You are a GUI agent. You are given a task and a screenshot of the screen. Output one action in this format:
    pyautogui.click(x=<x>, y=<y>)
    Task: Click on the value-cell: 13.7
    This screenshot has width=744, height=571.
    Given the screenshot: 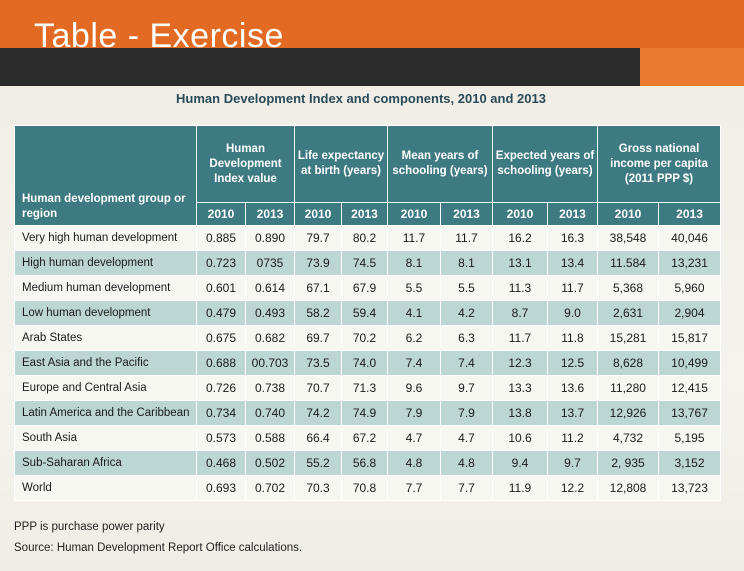 What is the action you would take?
    pyautogui.click(x=572, y=413)
    